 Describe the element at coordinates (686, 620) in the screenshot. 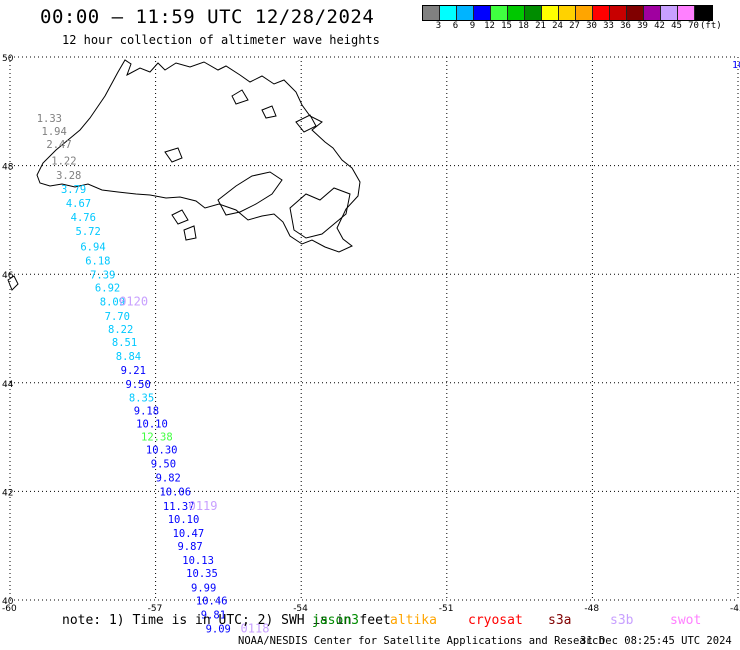

I see `satellite-label-swot: swot` at that location.